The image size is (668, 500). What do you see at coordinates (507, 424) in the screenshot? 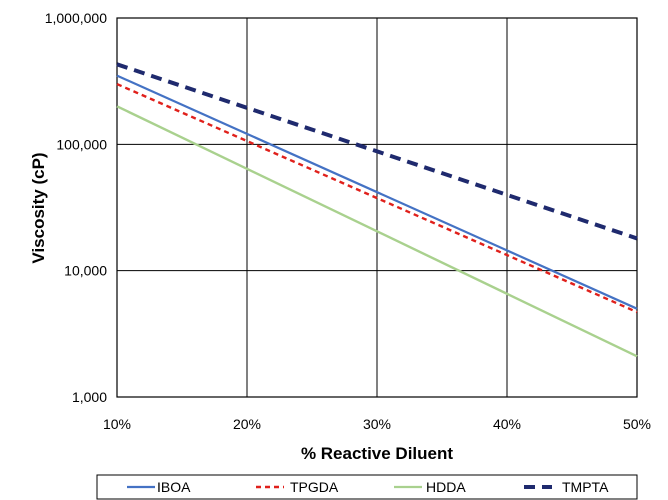
I see `x-tick-label: 40%` at bounding box center [507, 424].